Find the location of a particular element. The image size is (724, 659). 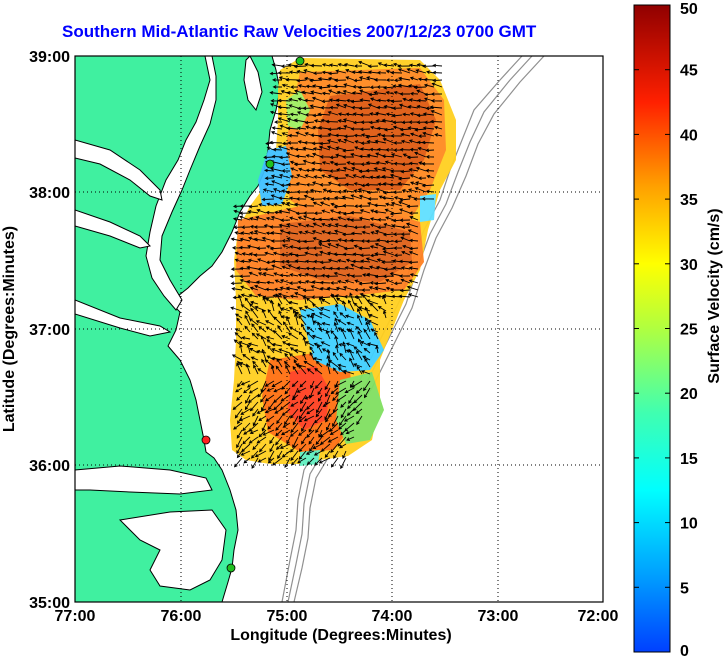

potomac-river is located at coordinates (119, 170).